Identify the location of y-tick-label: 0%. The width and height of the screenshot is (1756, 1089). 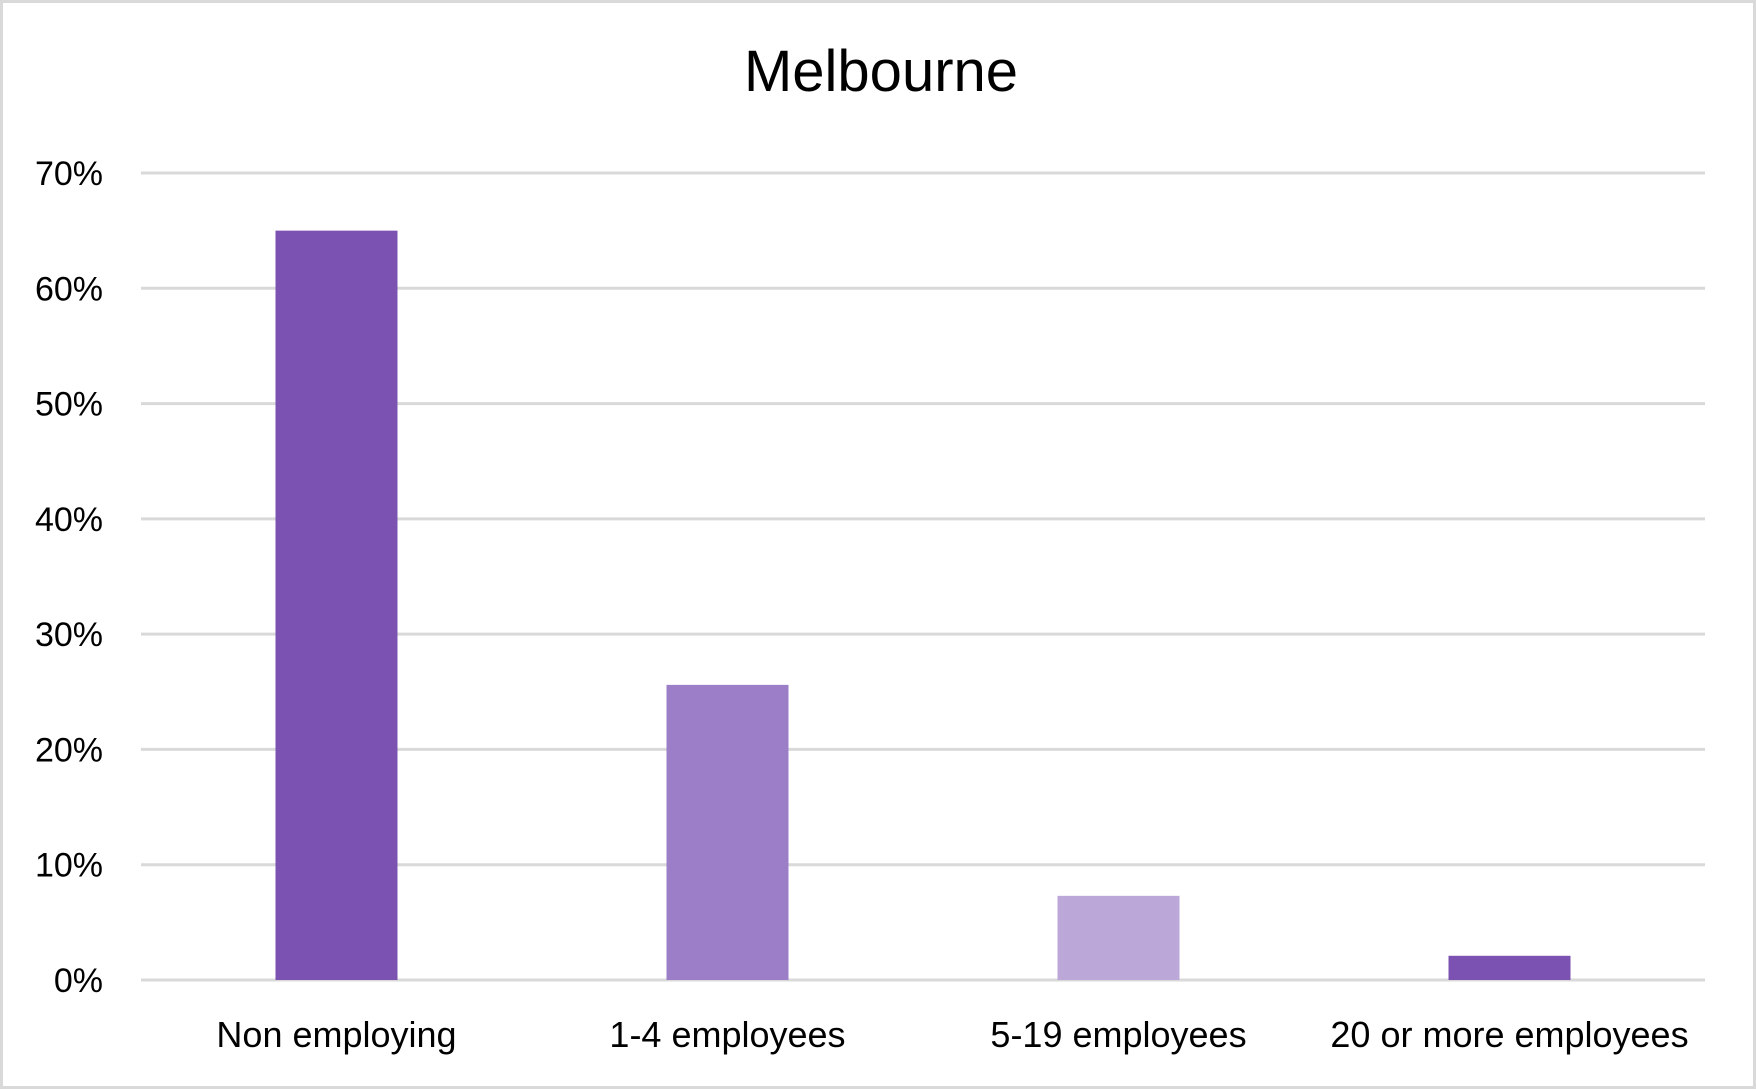
(78, 981).